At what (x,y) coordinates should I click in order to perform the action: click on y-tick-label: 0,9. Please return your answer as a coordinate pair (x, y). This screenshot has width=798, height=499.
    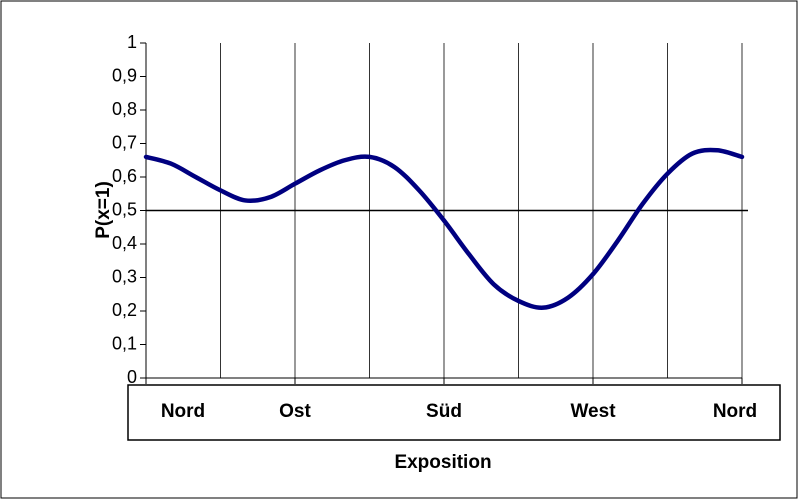
    Looking at the image, I should click on (124, 75).